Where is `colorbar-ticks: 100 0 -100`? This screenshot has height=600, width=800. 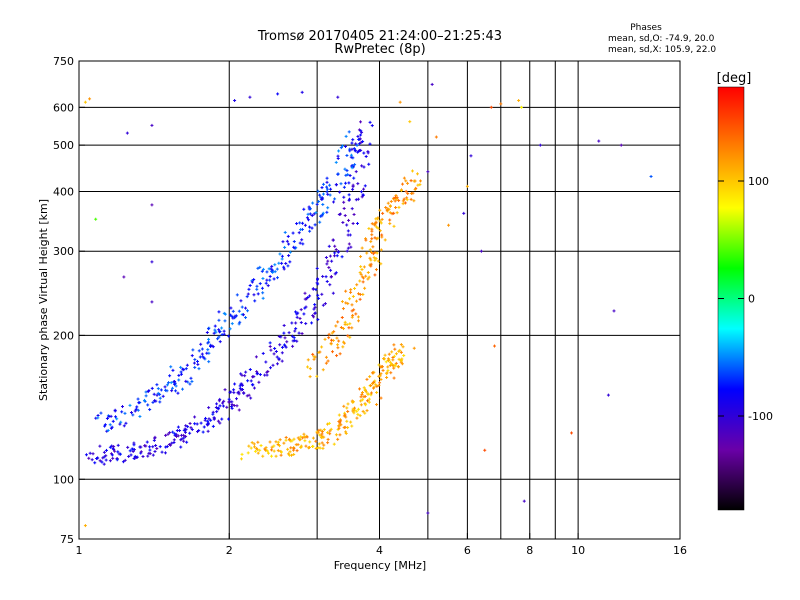 colorbar-ticks: 100 0 -100 is located at coordinates (745, 299).